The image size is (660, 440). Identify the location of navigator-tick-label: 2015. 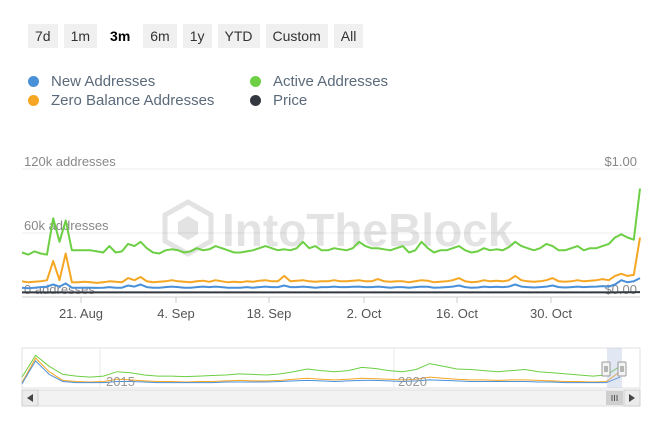
(120, 381).